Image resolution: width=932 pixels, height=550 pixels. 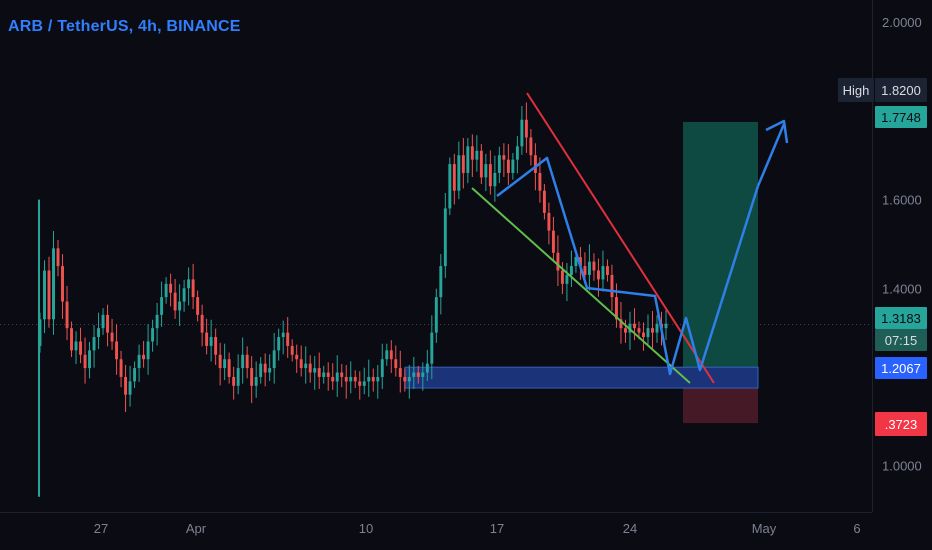 What do you see at coordinates (101, 528) in the screenshot?
I see `x-tick-label: 27` at bounding box center [101, 528].